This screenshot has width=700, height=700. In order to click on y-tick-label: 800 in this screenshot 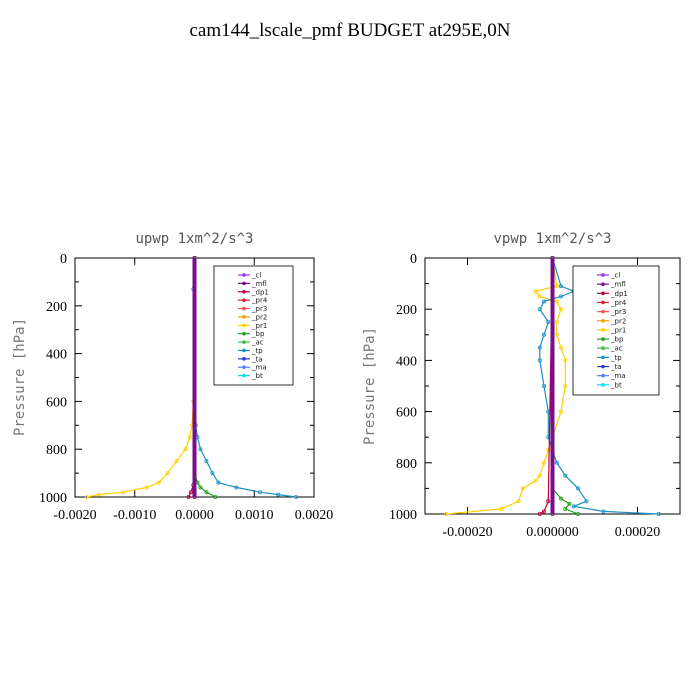, I will do `click(56, 450)`.